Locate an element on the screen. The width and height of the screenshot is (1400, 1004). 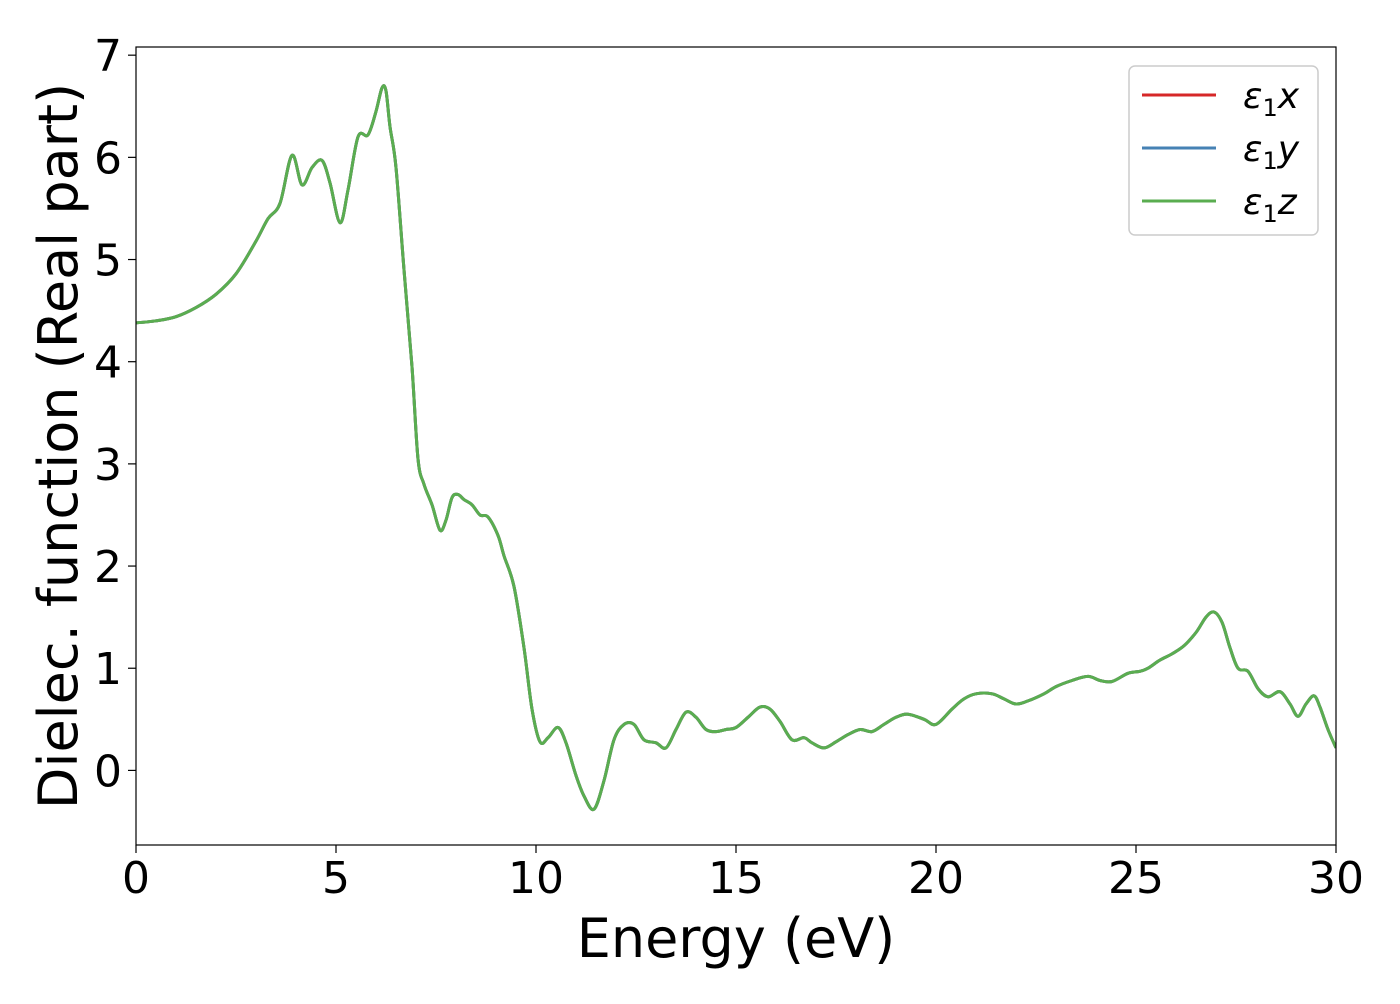
legend-box is located at coordinates (1223, 150).